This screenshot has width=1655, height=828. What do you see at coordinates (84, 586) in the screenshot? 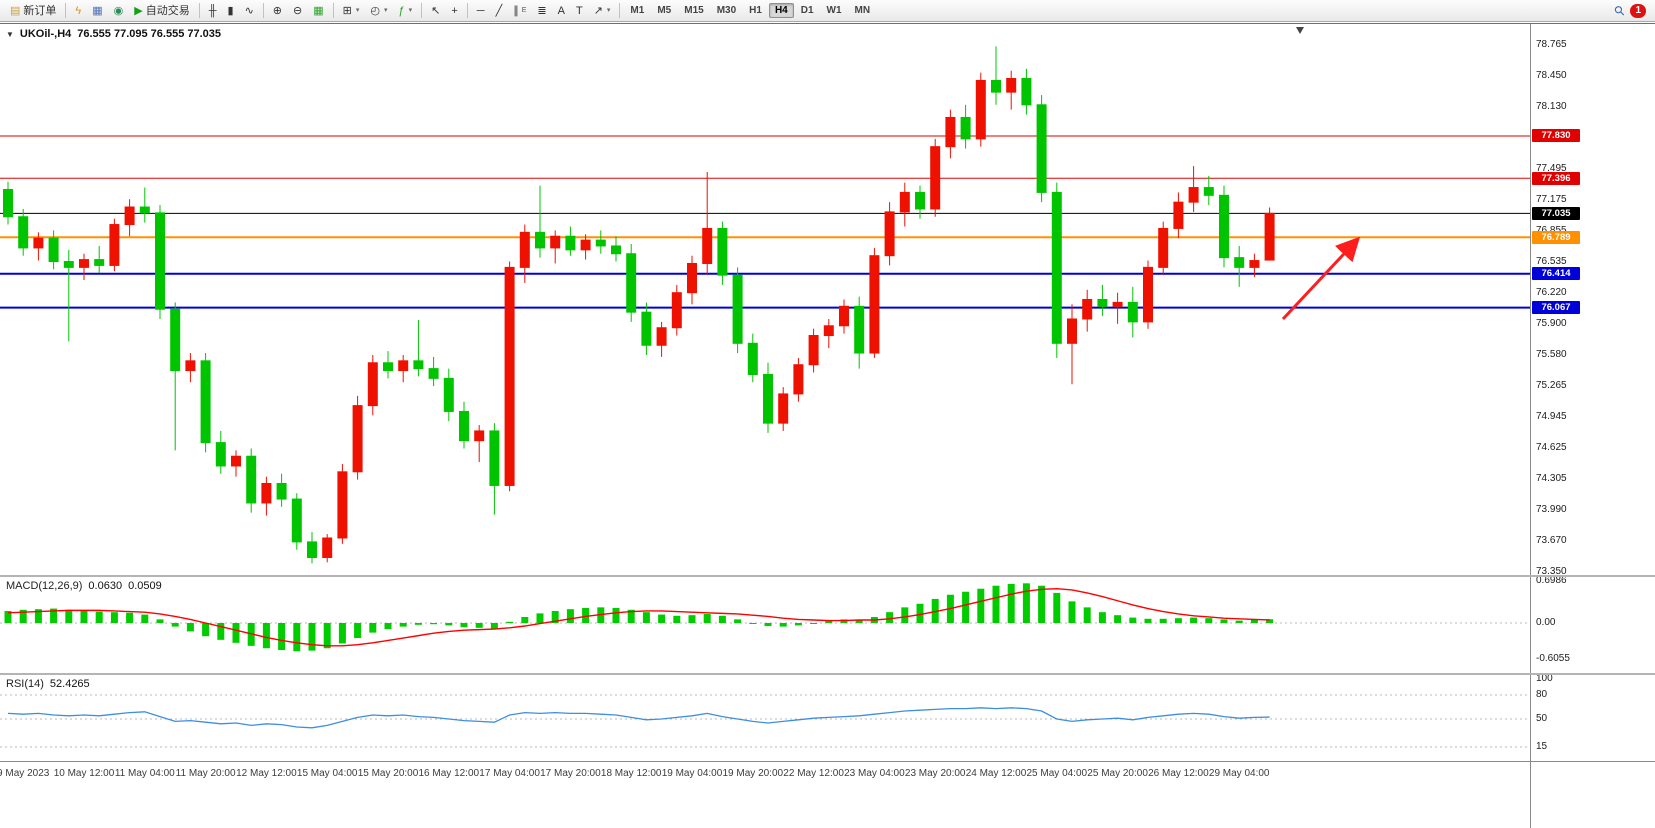
I see `macd-panel-label: MACD(12,26,9) 0.0630 0.0509` at bounding box center [84, 586].